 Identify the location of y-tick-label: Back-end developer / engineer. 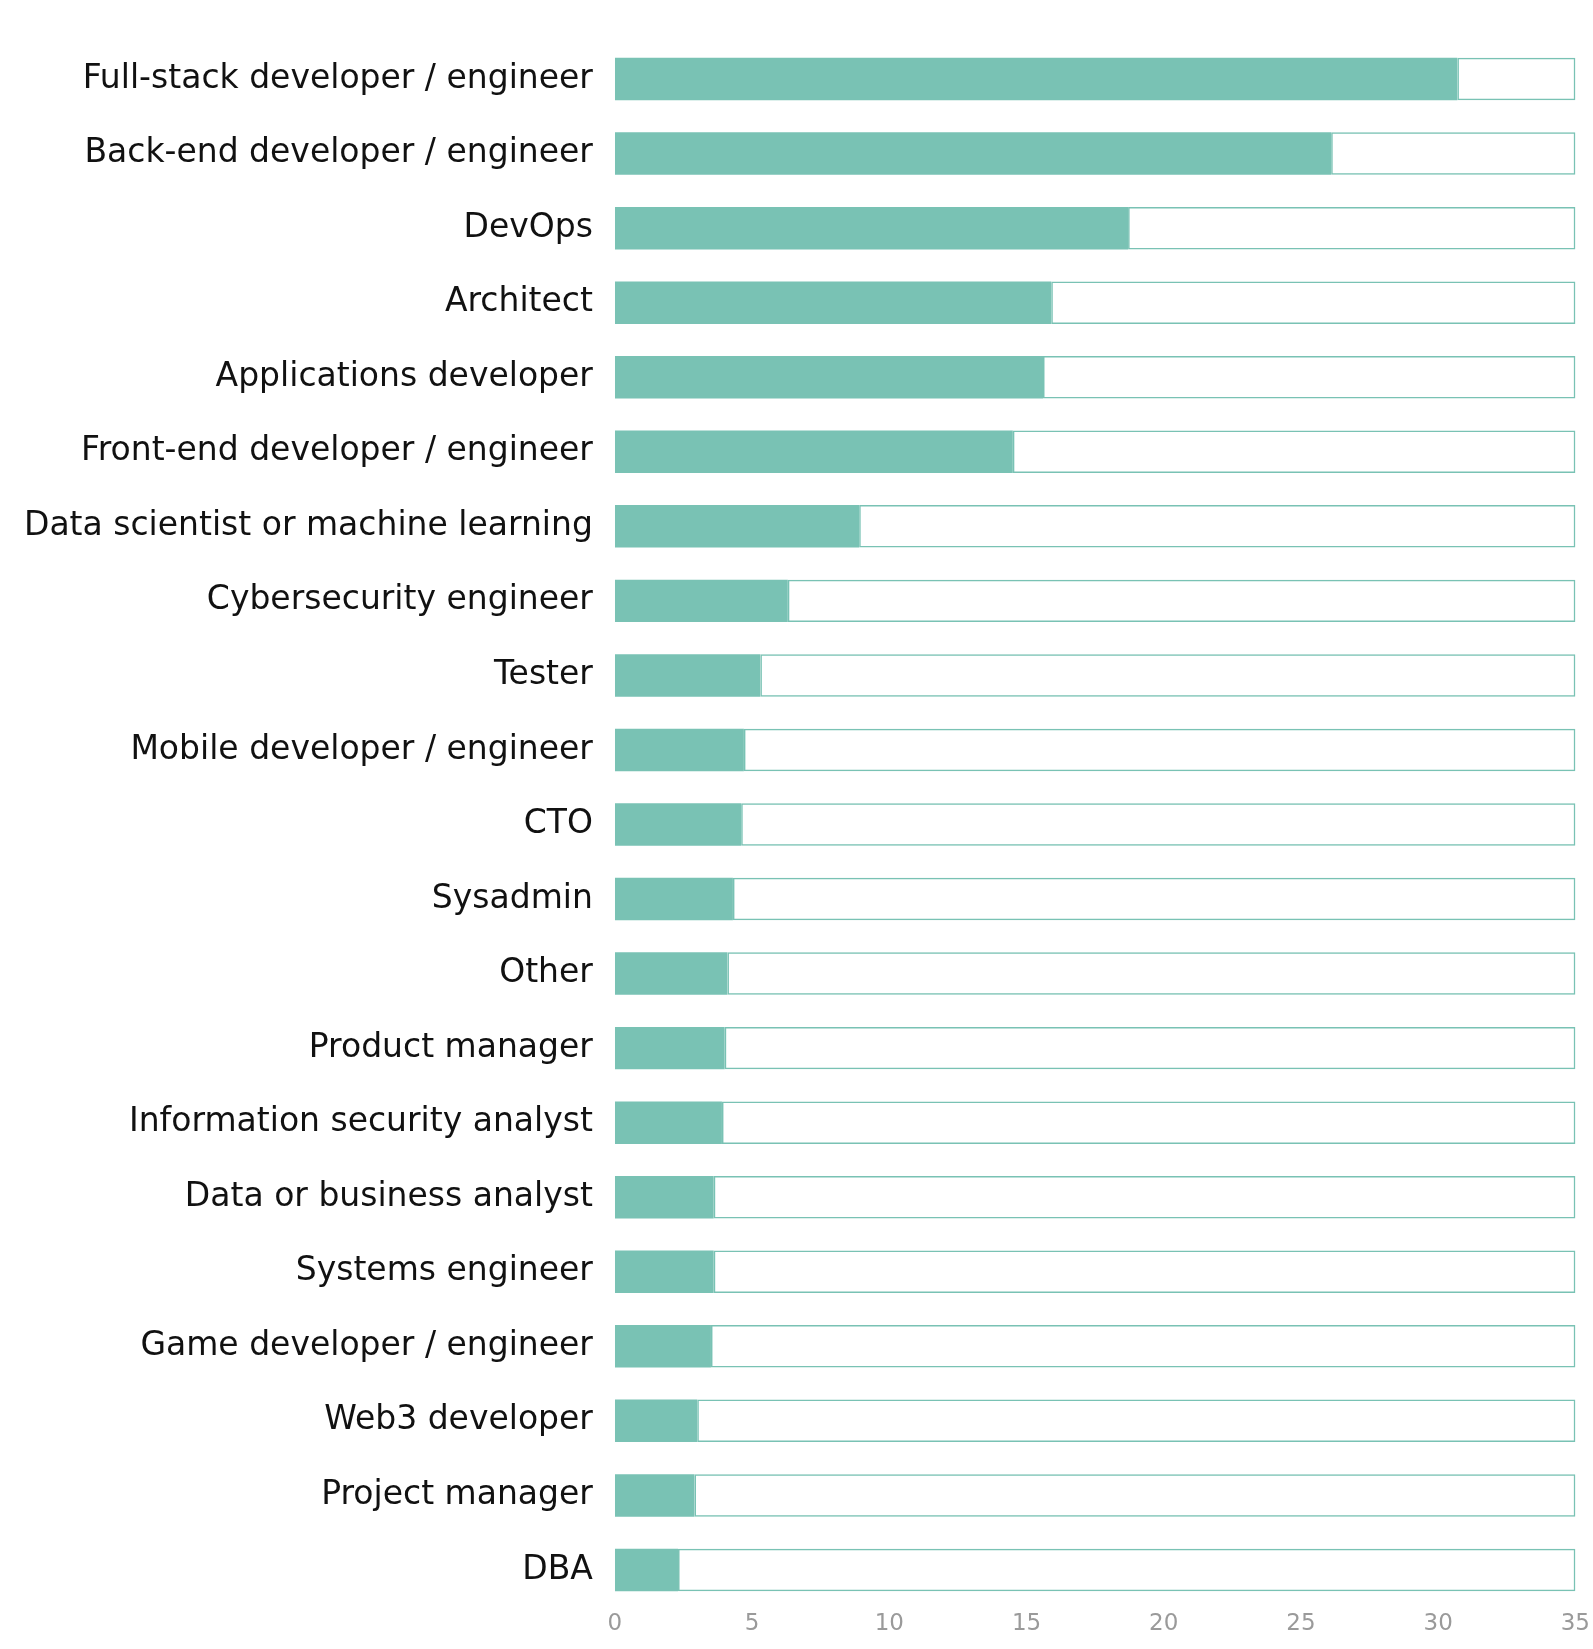
(339, 151).